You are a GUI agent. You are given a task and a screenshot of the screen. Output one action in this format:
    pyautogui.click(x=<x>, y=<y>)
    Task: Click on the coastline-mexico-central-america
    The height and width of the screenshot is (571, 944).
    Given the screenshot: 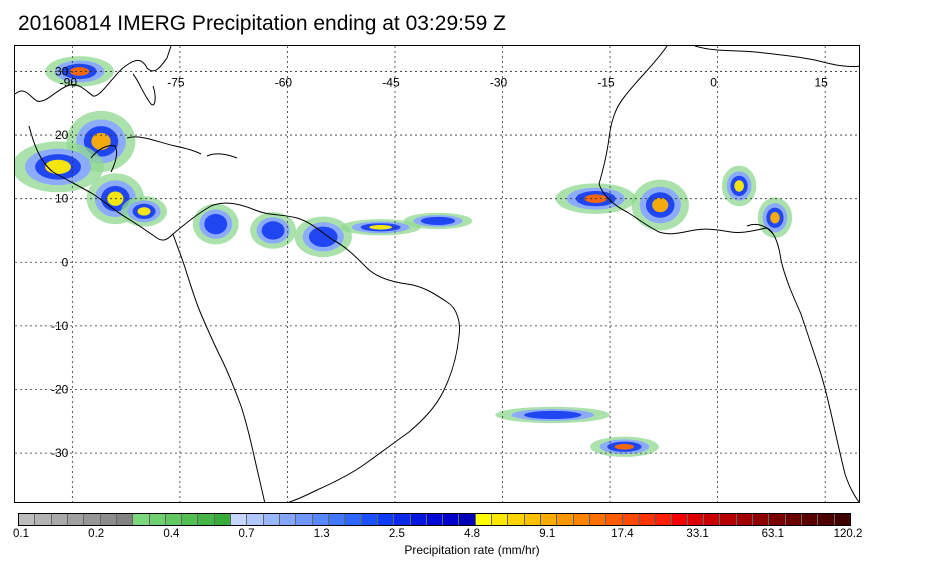 What is the action you would take?
    pyautogui.click(x=101, y=183)
    